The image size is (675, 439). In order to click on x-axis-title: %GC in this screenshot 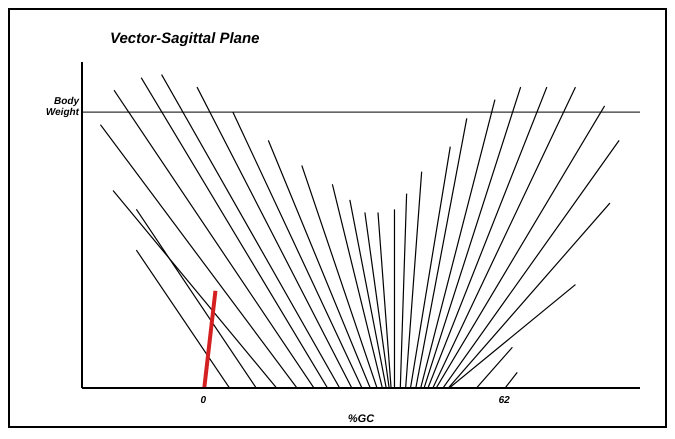, I will do `click(362, 419)`.